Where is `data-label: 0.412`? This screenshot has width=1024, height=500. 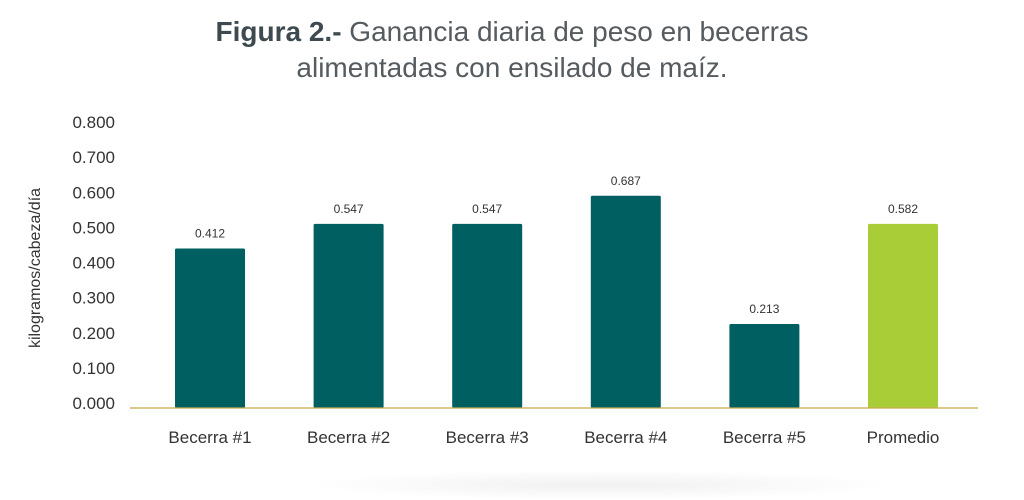 data-label: 0.412 is located at coordinates (210, 233).